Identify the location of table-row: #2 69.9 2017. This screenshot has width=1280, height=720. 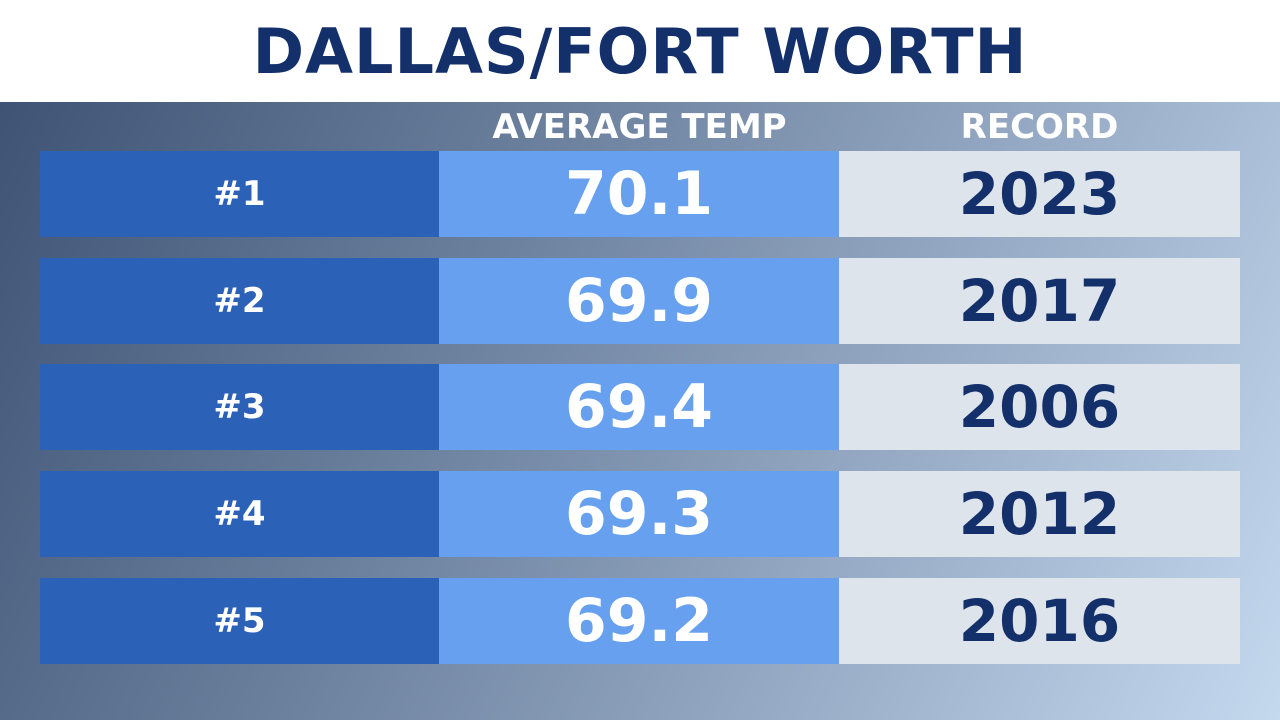
(640, 301).